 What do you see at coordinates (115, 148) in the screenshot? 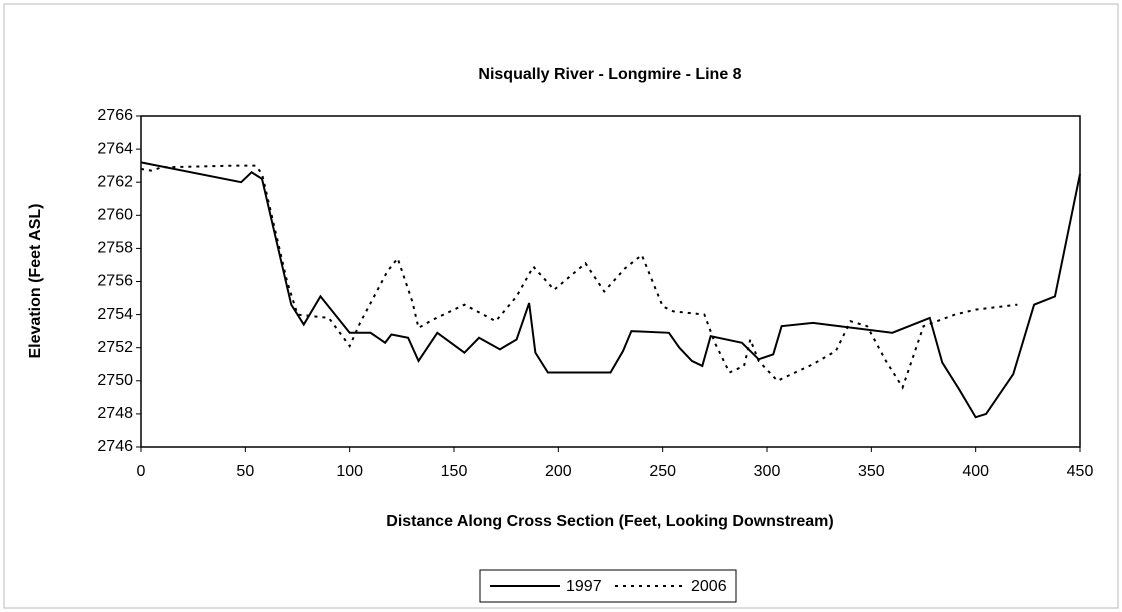
I see `y-tick-label: 2764` at bounding box center [115, 148].